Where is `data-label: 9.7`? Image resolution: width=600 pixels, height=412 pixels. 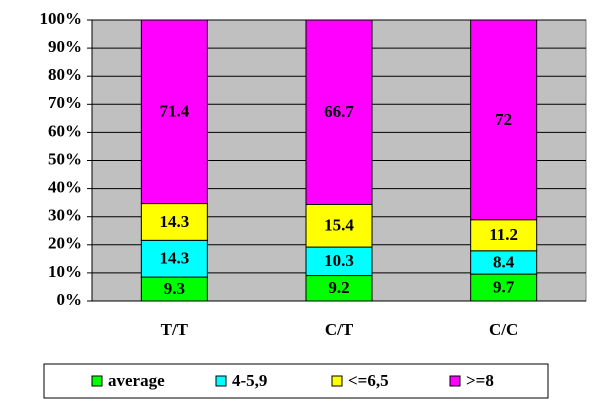
data-label: 9.7 is located at coordinates (504, 286).